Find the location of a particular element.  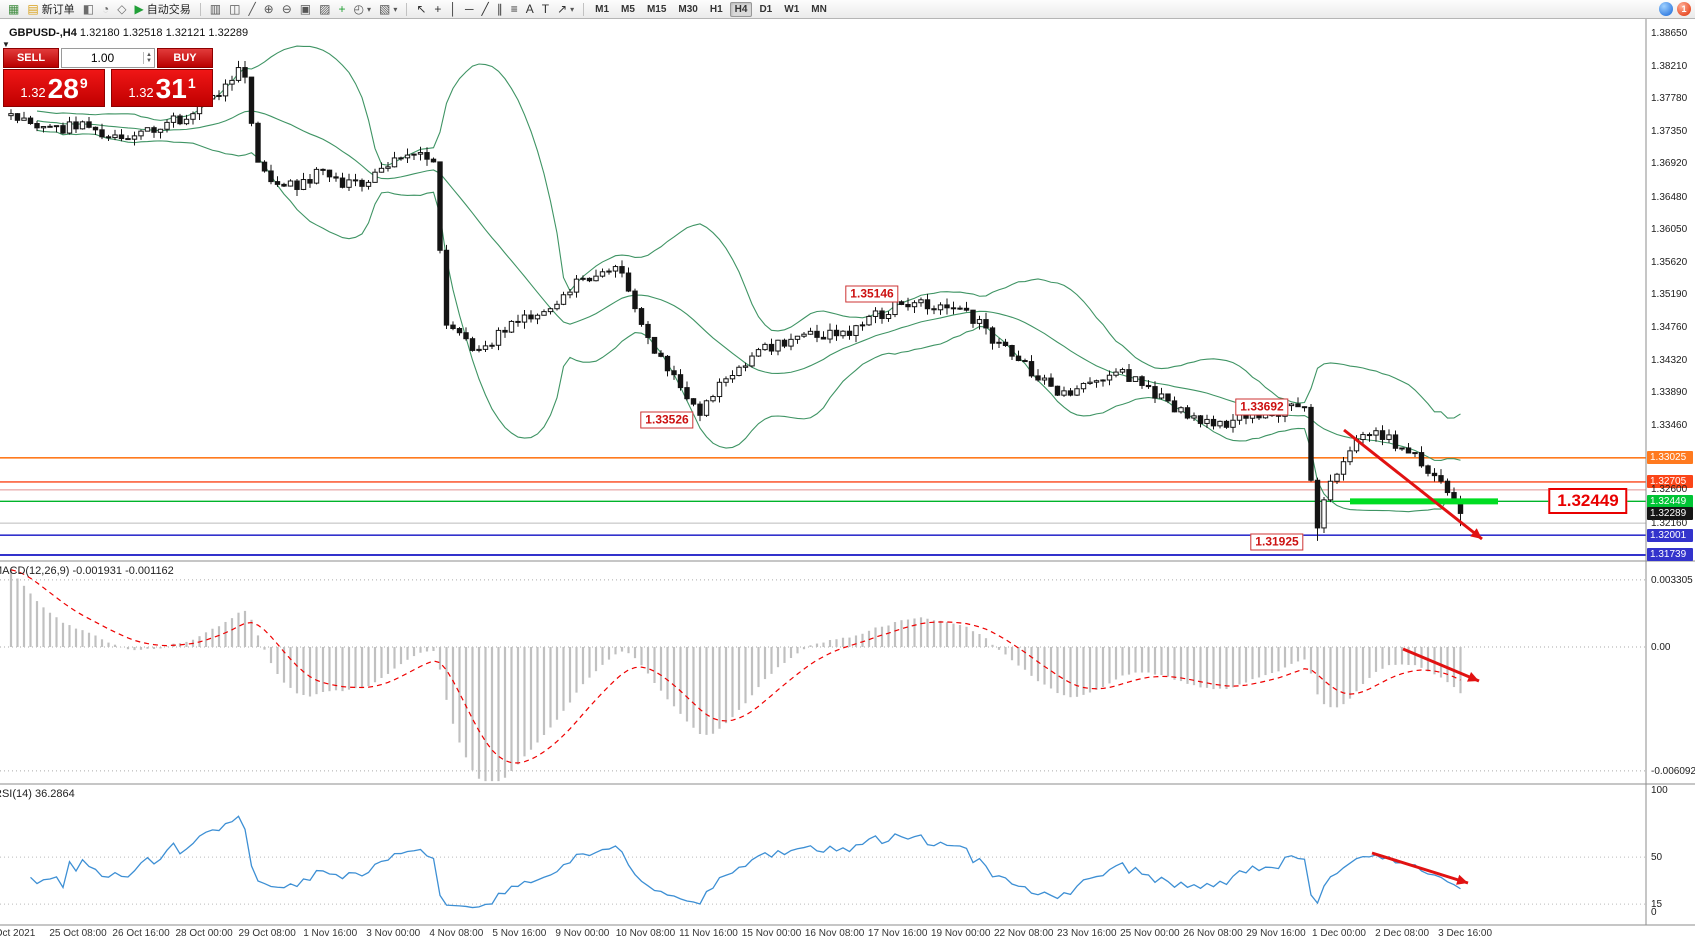

horizontal-line-icon: ─ is located at coordinates (469, 9).